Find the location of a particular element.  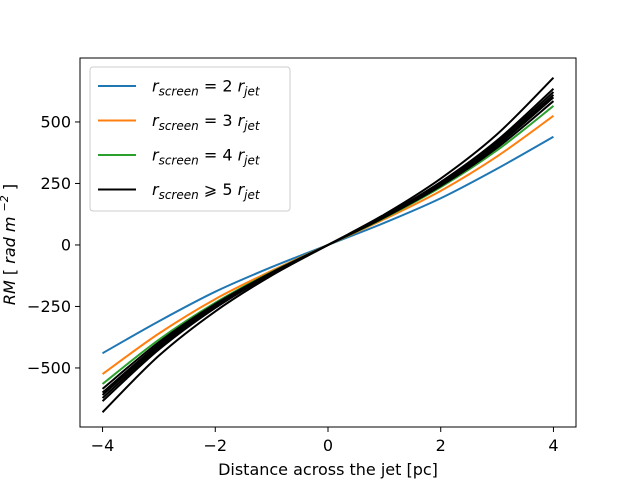

legend-frame is located at coordinates (190, 139).